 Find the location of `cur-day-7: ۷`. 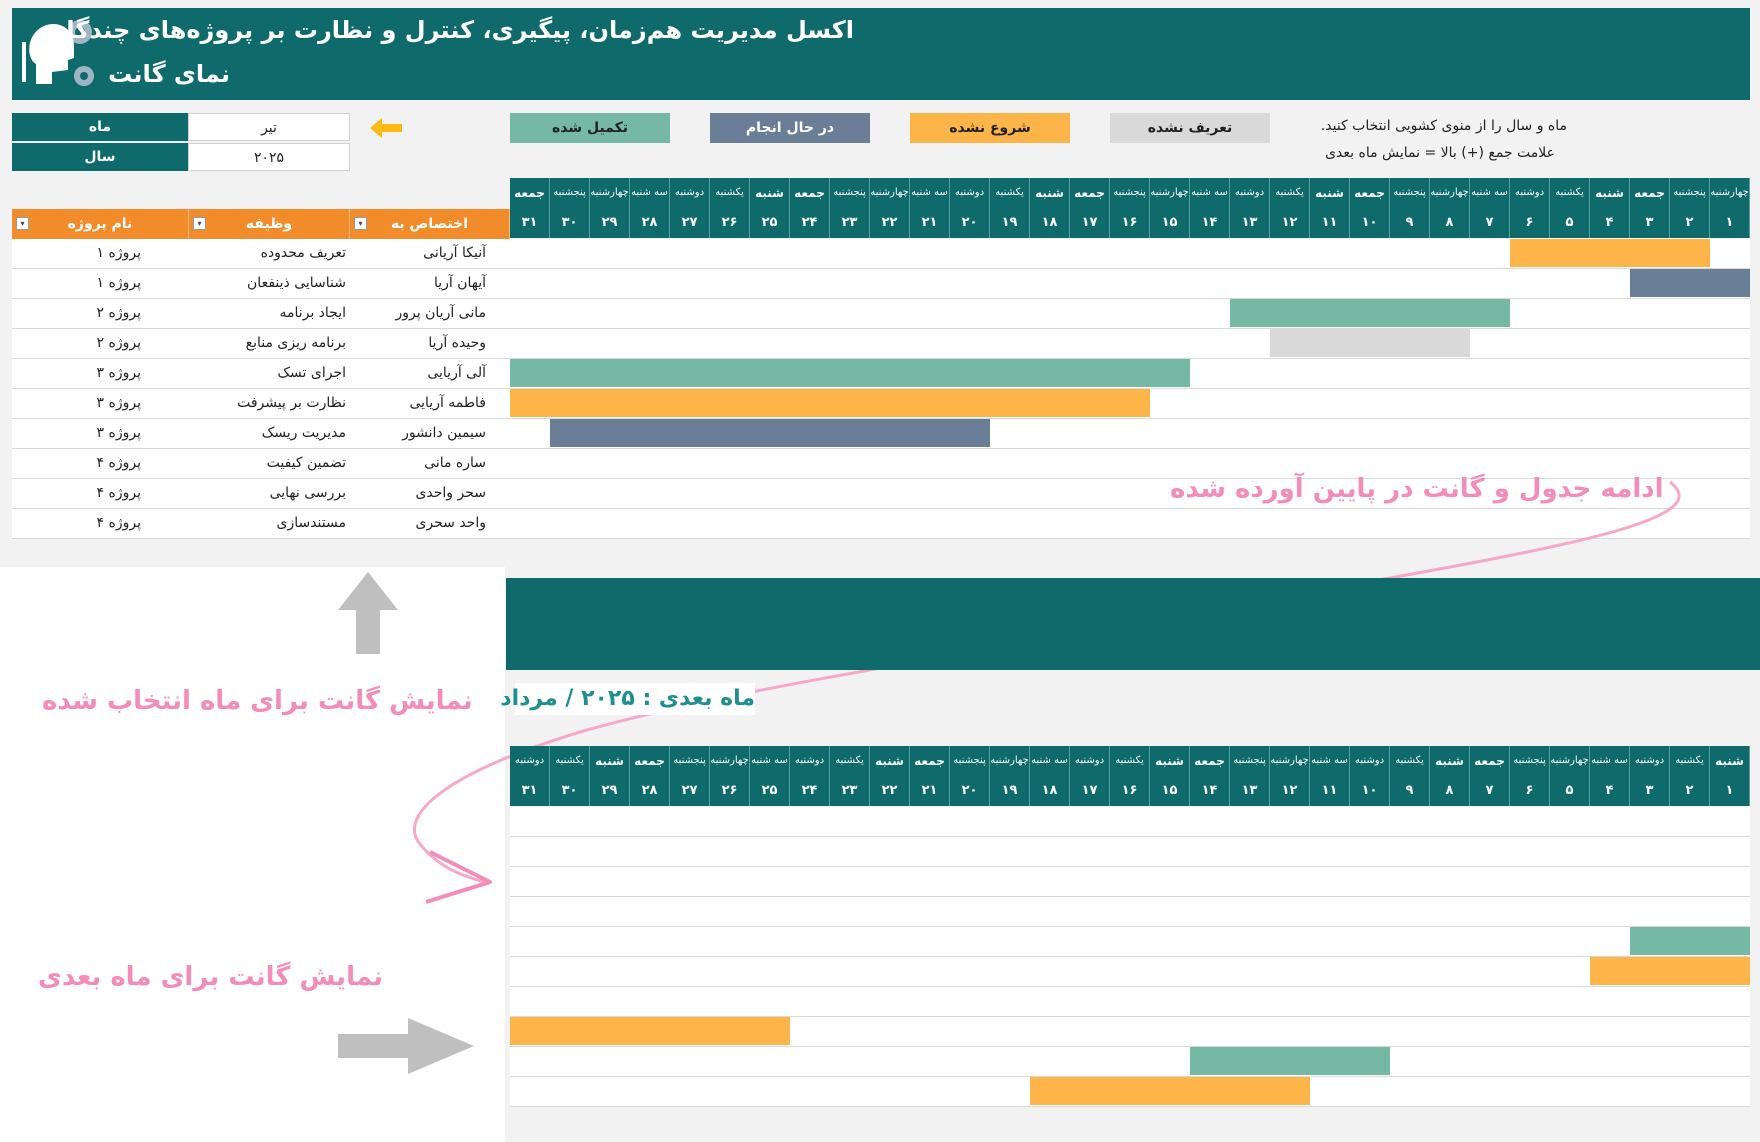

cur-day-7: ۷ is located at coordinates (1490, 223).